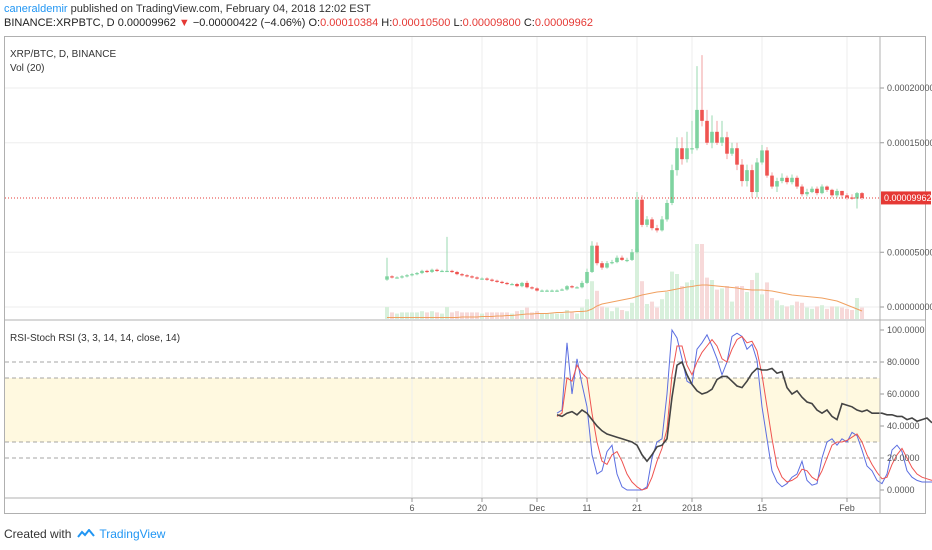 Image resolution: width=932 pixels, height=550 pixels. What do you see at coordinates (36, 9) in the screenshot?
I see `author-link: caneraldemir` at bounding box center [36, 9].